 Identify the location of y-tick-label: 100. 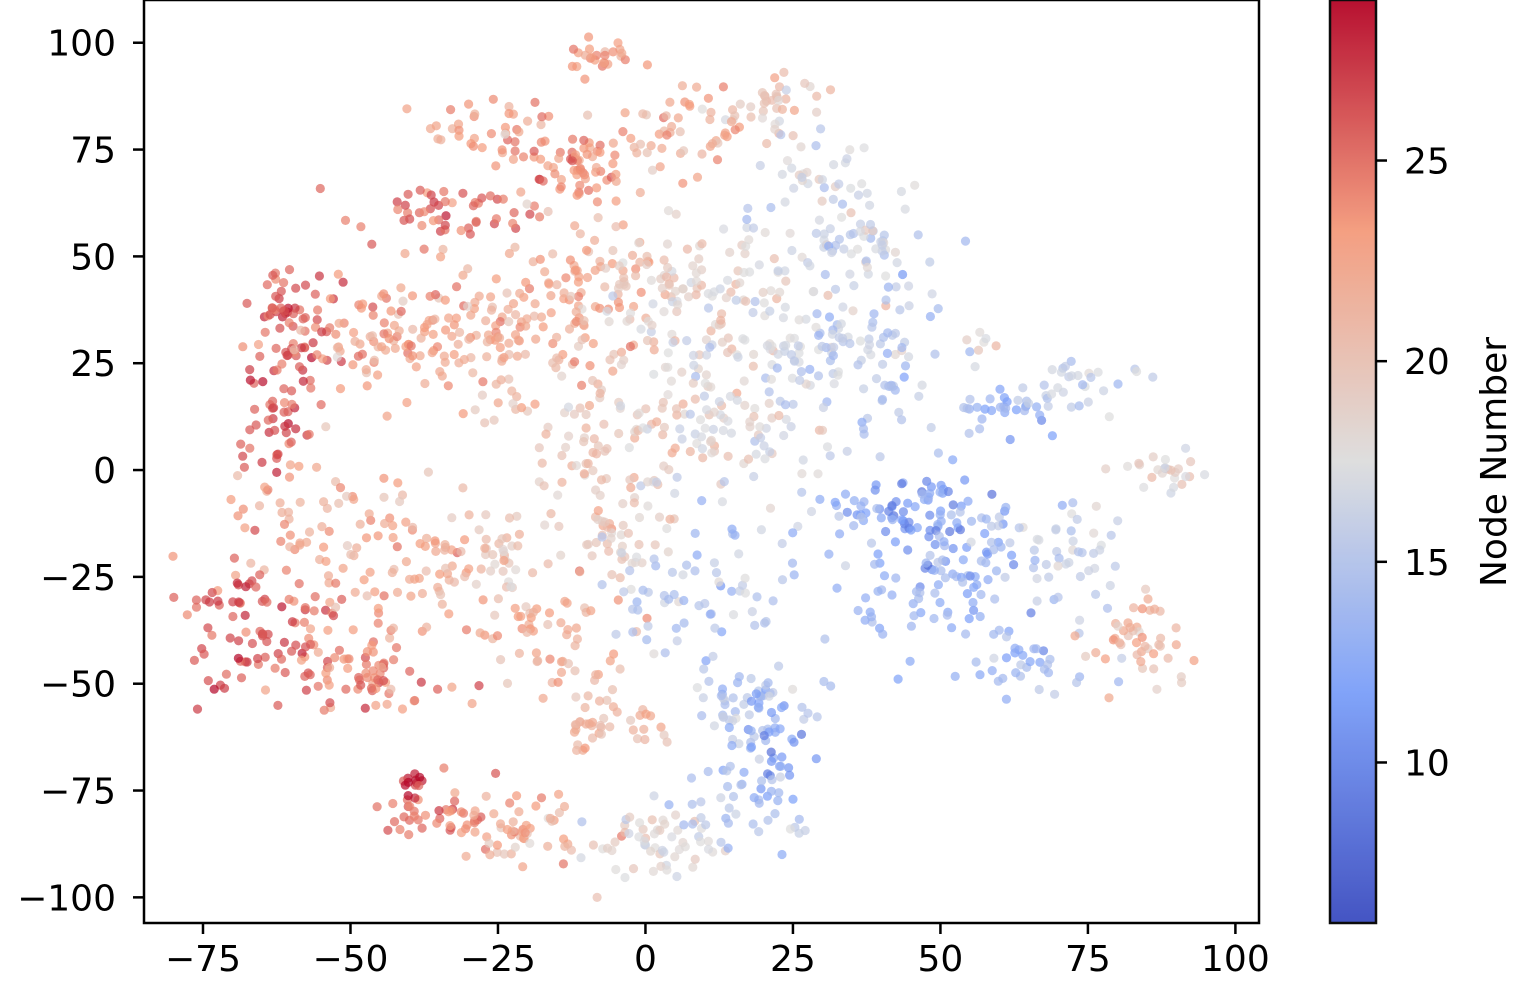
(81, 44).